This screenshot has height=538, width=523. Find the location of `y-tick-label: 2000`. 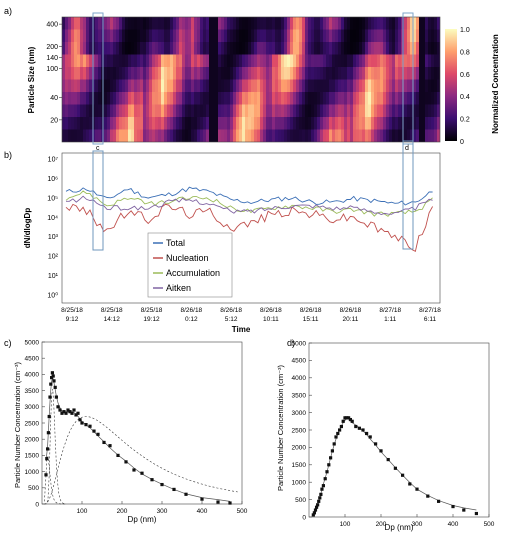

y-tick-label: 2000 is located at coordinates (32, 440).